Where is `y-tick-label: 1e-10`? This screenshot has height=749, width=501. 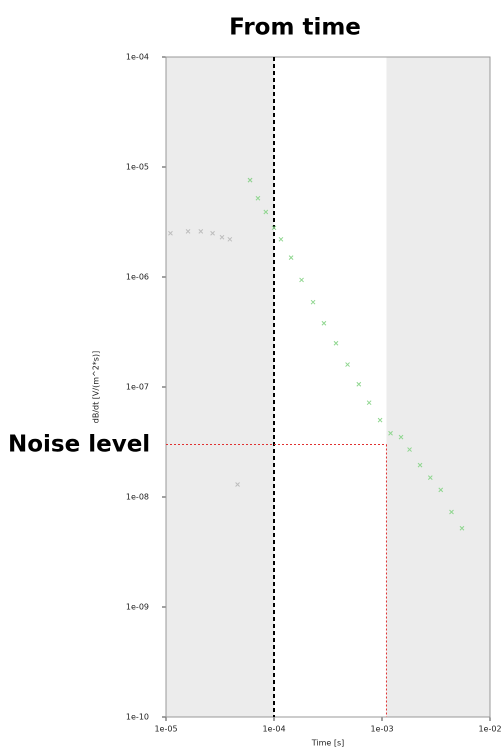 y-tick-label: 1e-10 is located at coordinates (137, 717).